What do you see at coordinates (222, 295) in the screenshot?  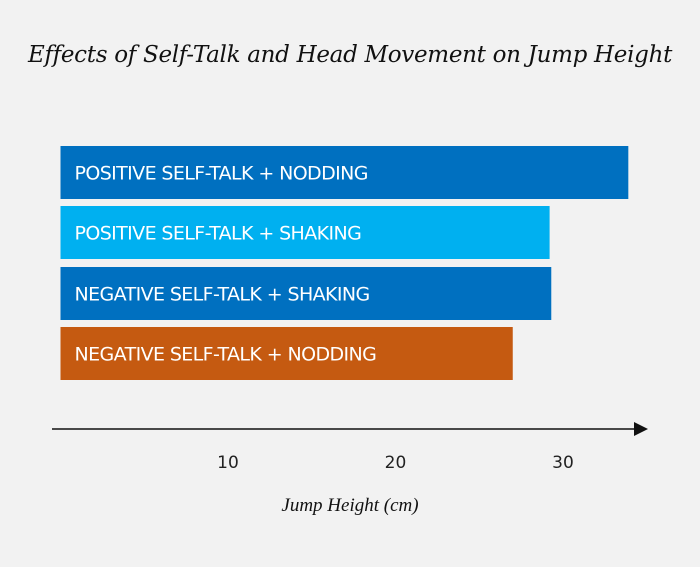 I see `bar-label: NEGATIVE SELF-TALK + SHAKING` at bounding box center [222, 295].